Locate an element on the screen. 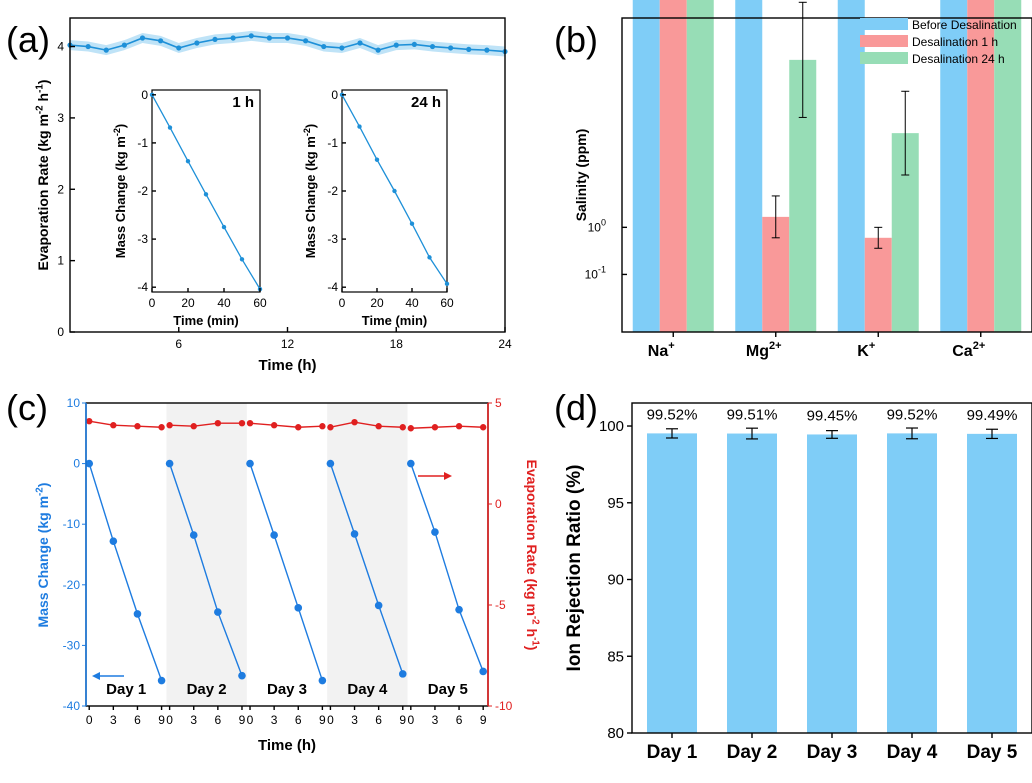 The height and width of the screenshot is (783, 1032). x-tick-label: 18 is located at coordinates (397, 344).